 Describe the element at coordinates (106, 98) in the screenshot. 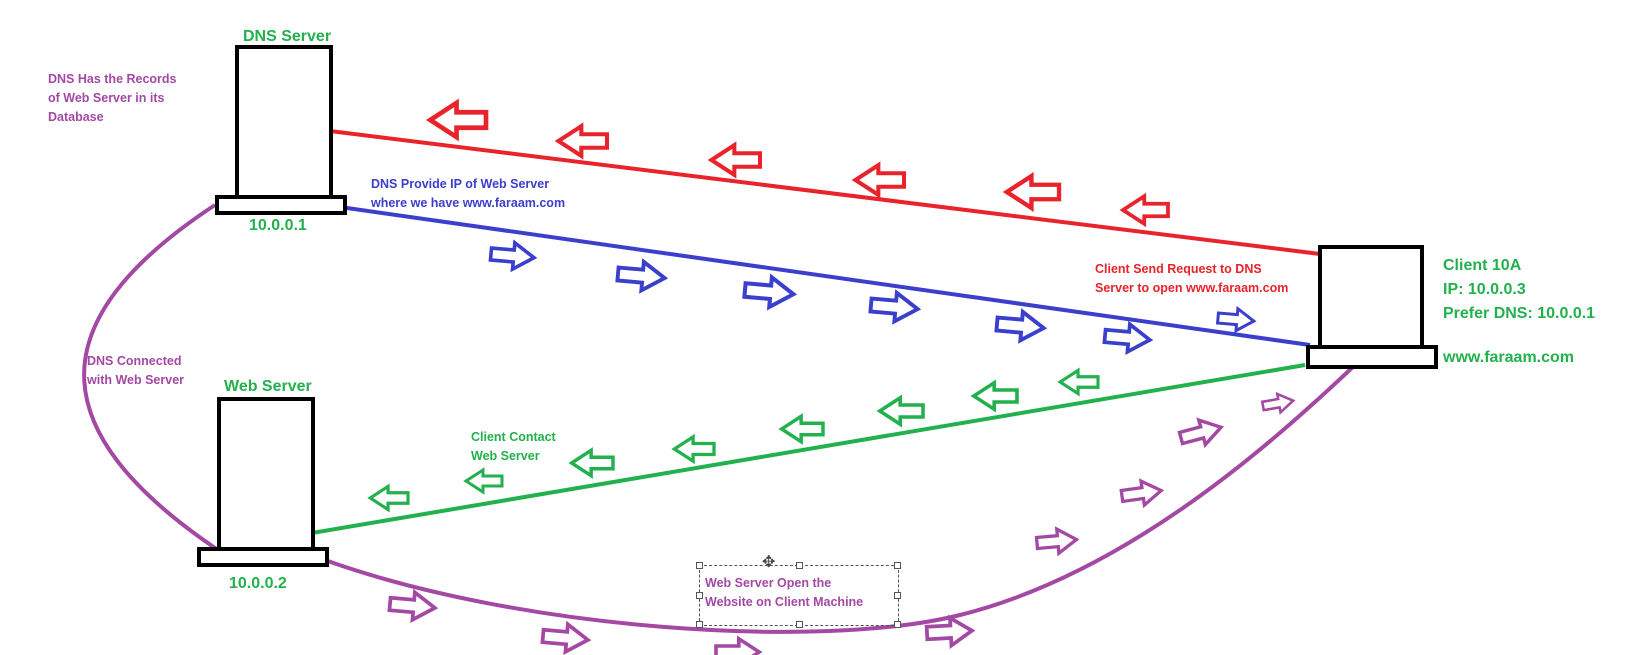

I see `note-dns-records-line-2: of Web Server in its` at that location.